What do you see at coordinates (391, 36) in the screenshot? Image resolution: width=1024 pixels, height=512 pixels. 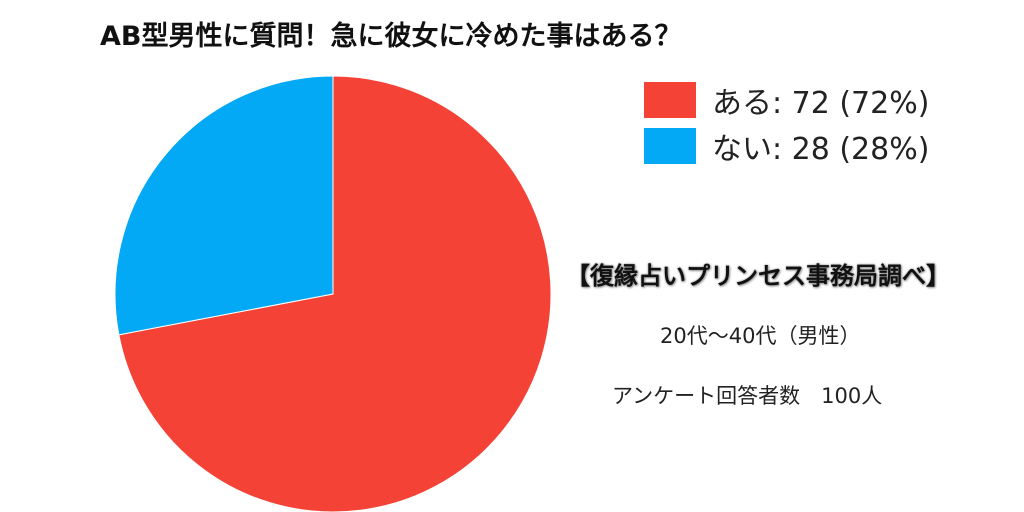 I see `chart-title: AB型男性に質問！急に彼女に冷めた事はある？` at bounding box center [391, 36].